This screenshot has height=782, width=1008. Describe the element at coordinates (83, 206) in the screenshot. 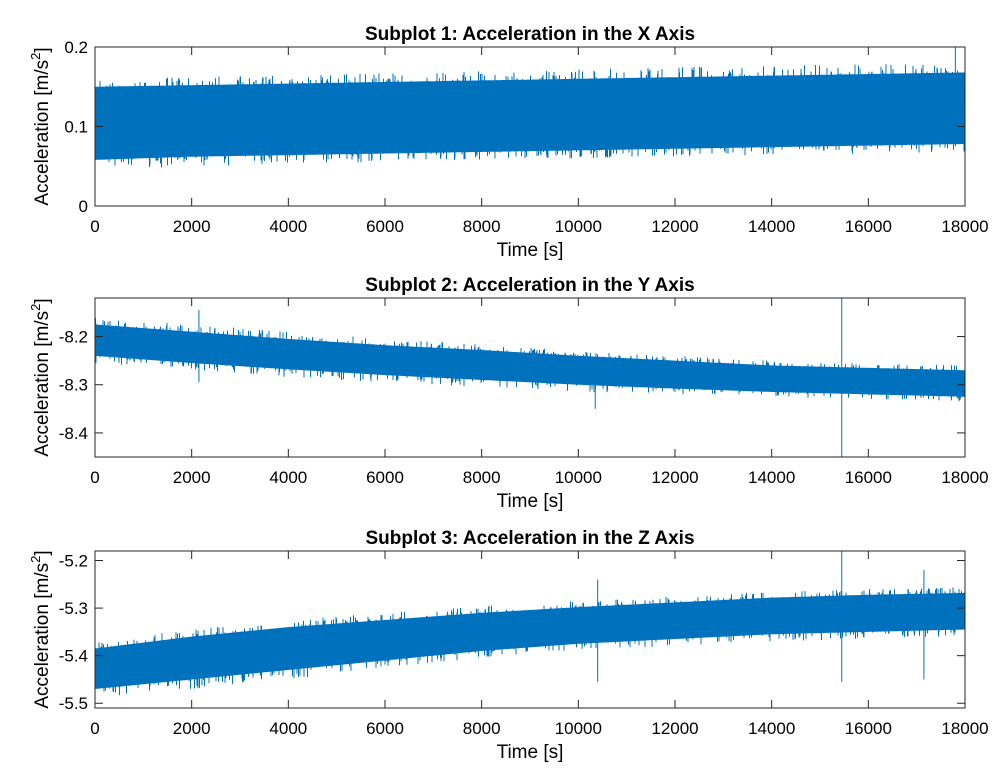

I see `y-tick-label: 0` at that location.